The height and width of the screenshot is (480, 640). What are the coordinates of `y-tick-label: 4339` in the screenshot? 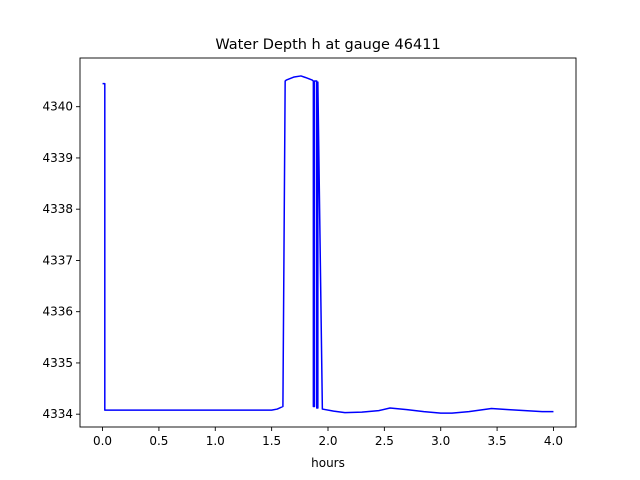 It's located at (57, 158).